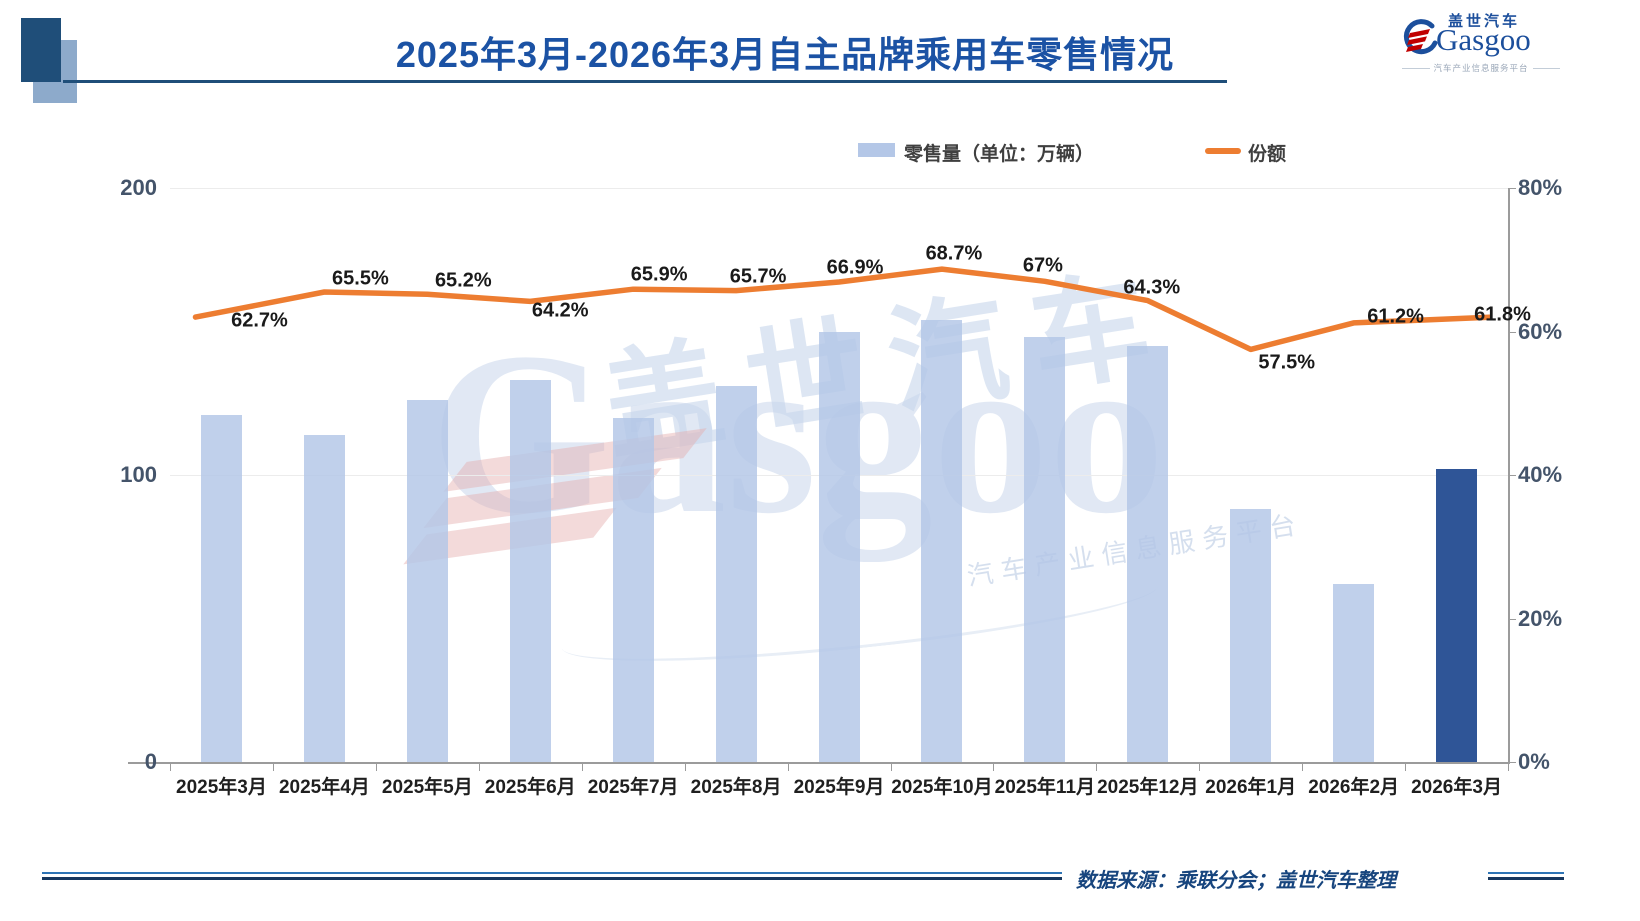  What do you see at coordinates (1267, 154) in the screenshot?
I see `legend-line-label: 份额` at bounding box center [1267, 154].